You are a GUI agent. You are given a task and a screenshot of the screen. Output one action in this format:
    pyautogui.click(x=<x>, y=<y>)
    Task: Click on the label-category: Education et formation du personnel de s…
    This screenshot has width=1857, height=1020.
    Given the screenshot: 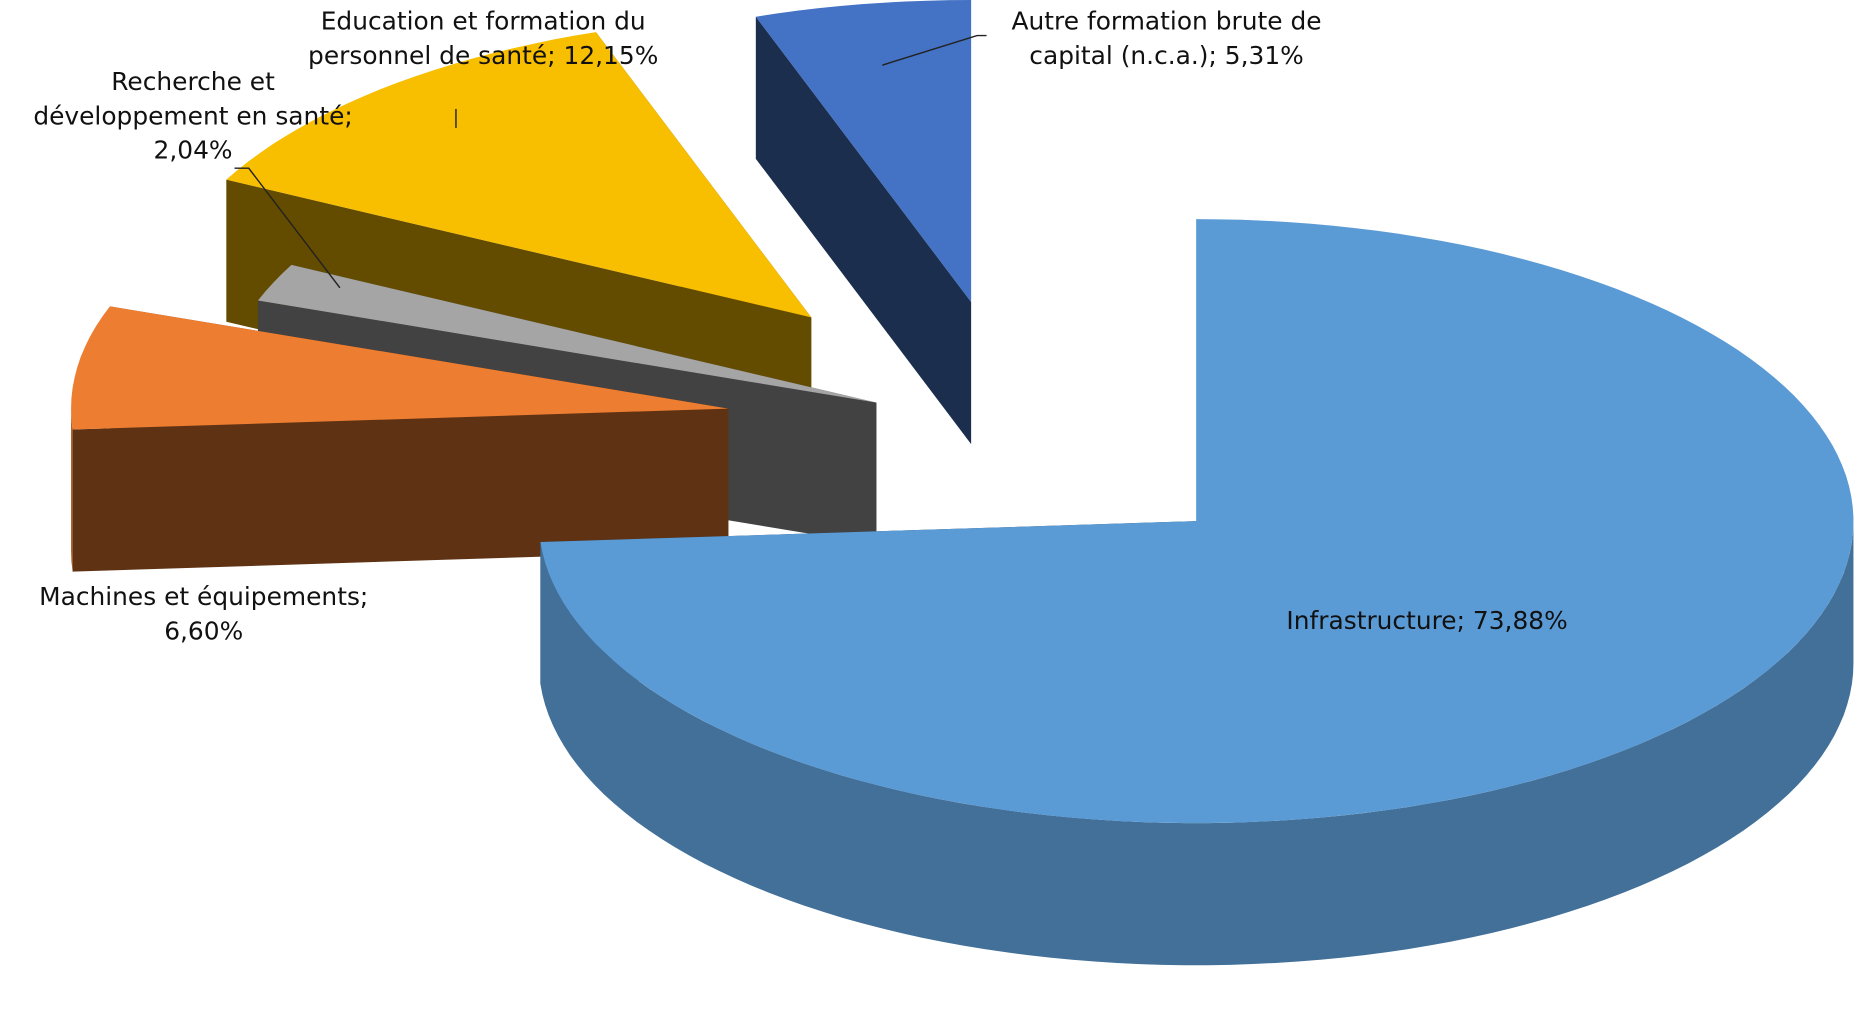 What is the action you would take?
    pyautogui.click(x=477, y=38)
    